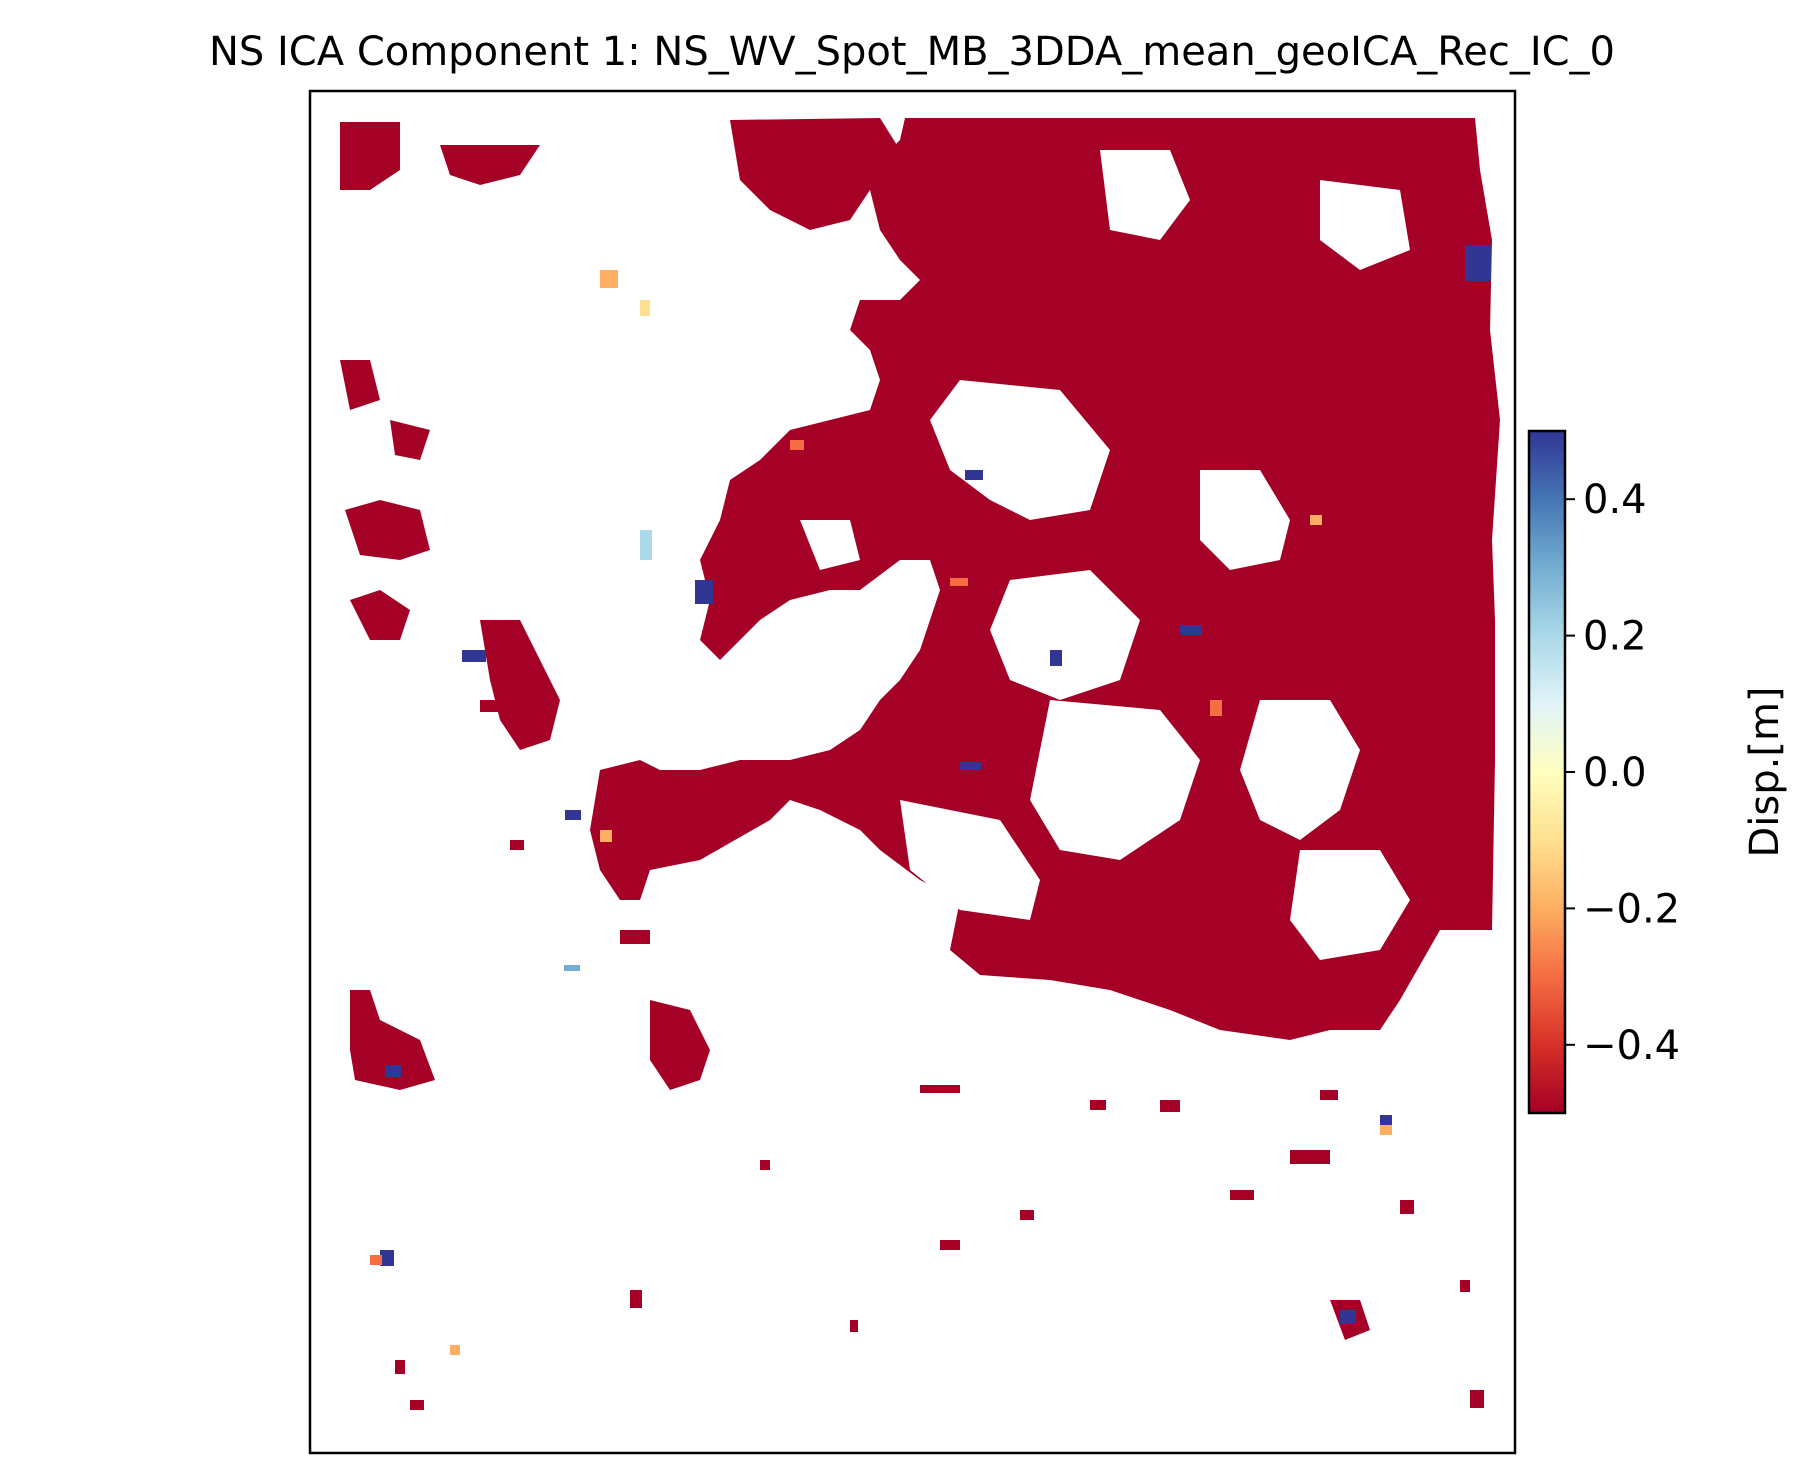  What do you see at coordinates (1765, 771) in the screenshot?
I see `colorbar-label: Disp.[m]` at bounding box center [1765, 771].